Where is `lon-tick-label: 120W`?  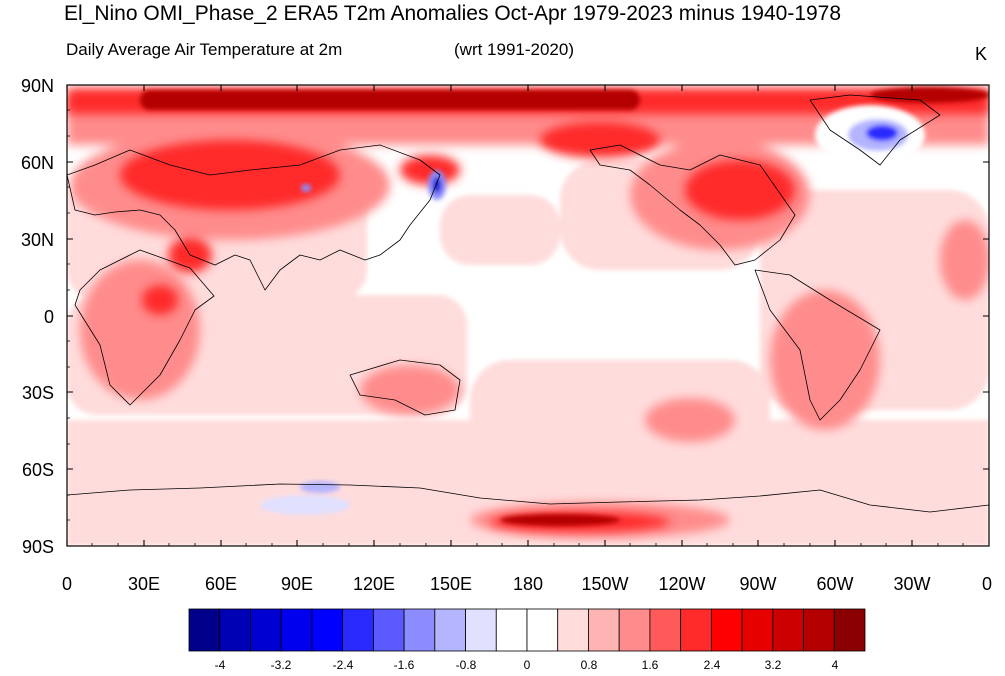
lon-tick-label: 120W is located at coordinates (682, 584).